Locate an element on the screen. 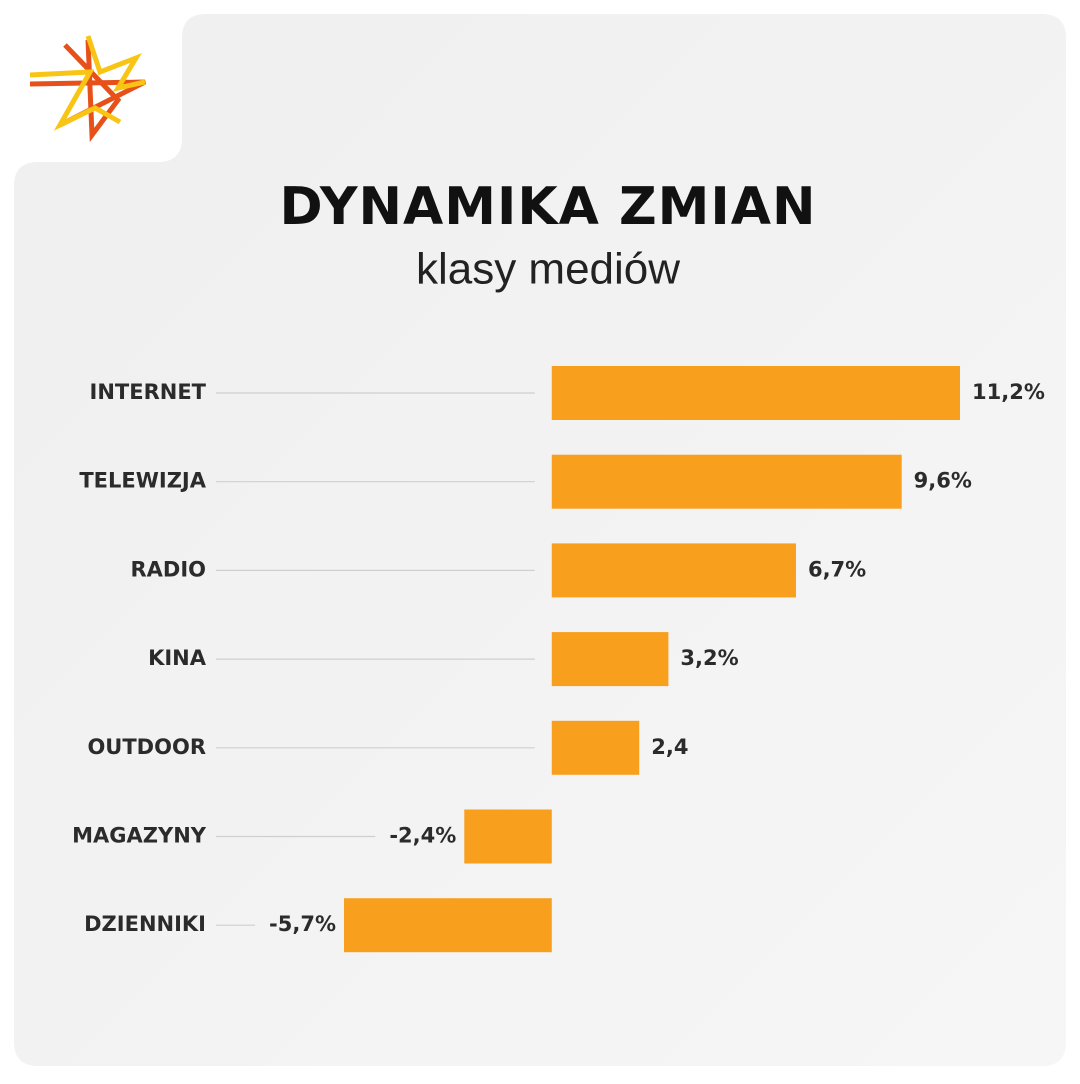 This screenshot has height=1084, width=1080. value-label: 6,7% is located at coordinates (837, 569).